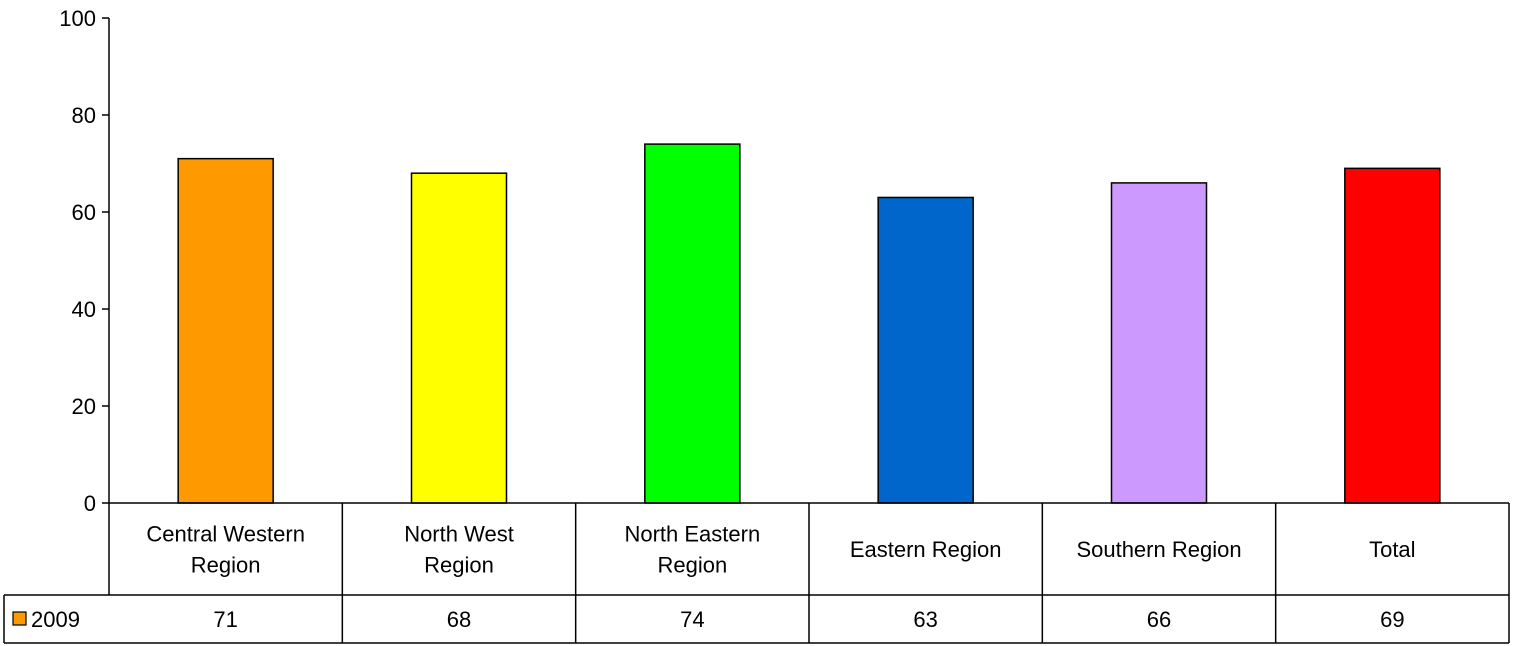  Describe the element at coordinates (459, 534) in the screenshot. I see `x-category-label: North West` at that location.